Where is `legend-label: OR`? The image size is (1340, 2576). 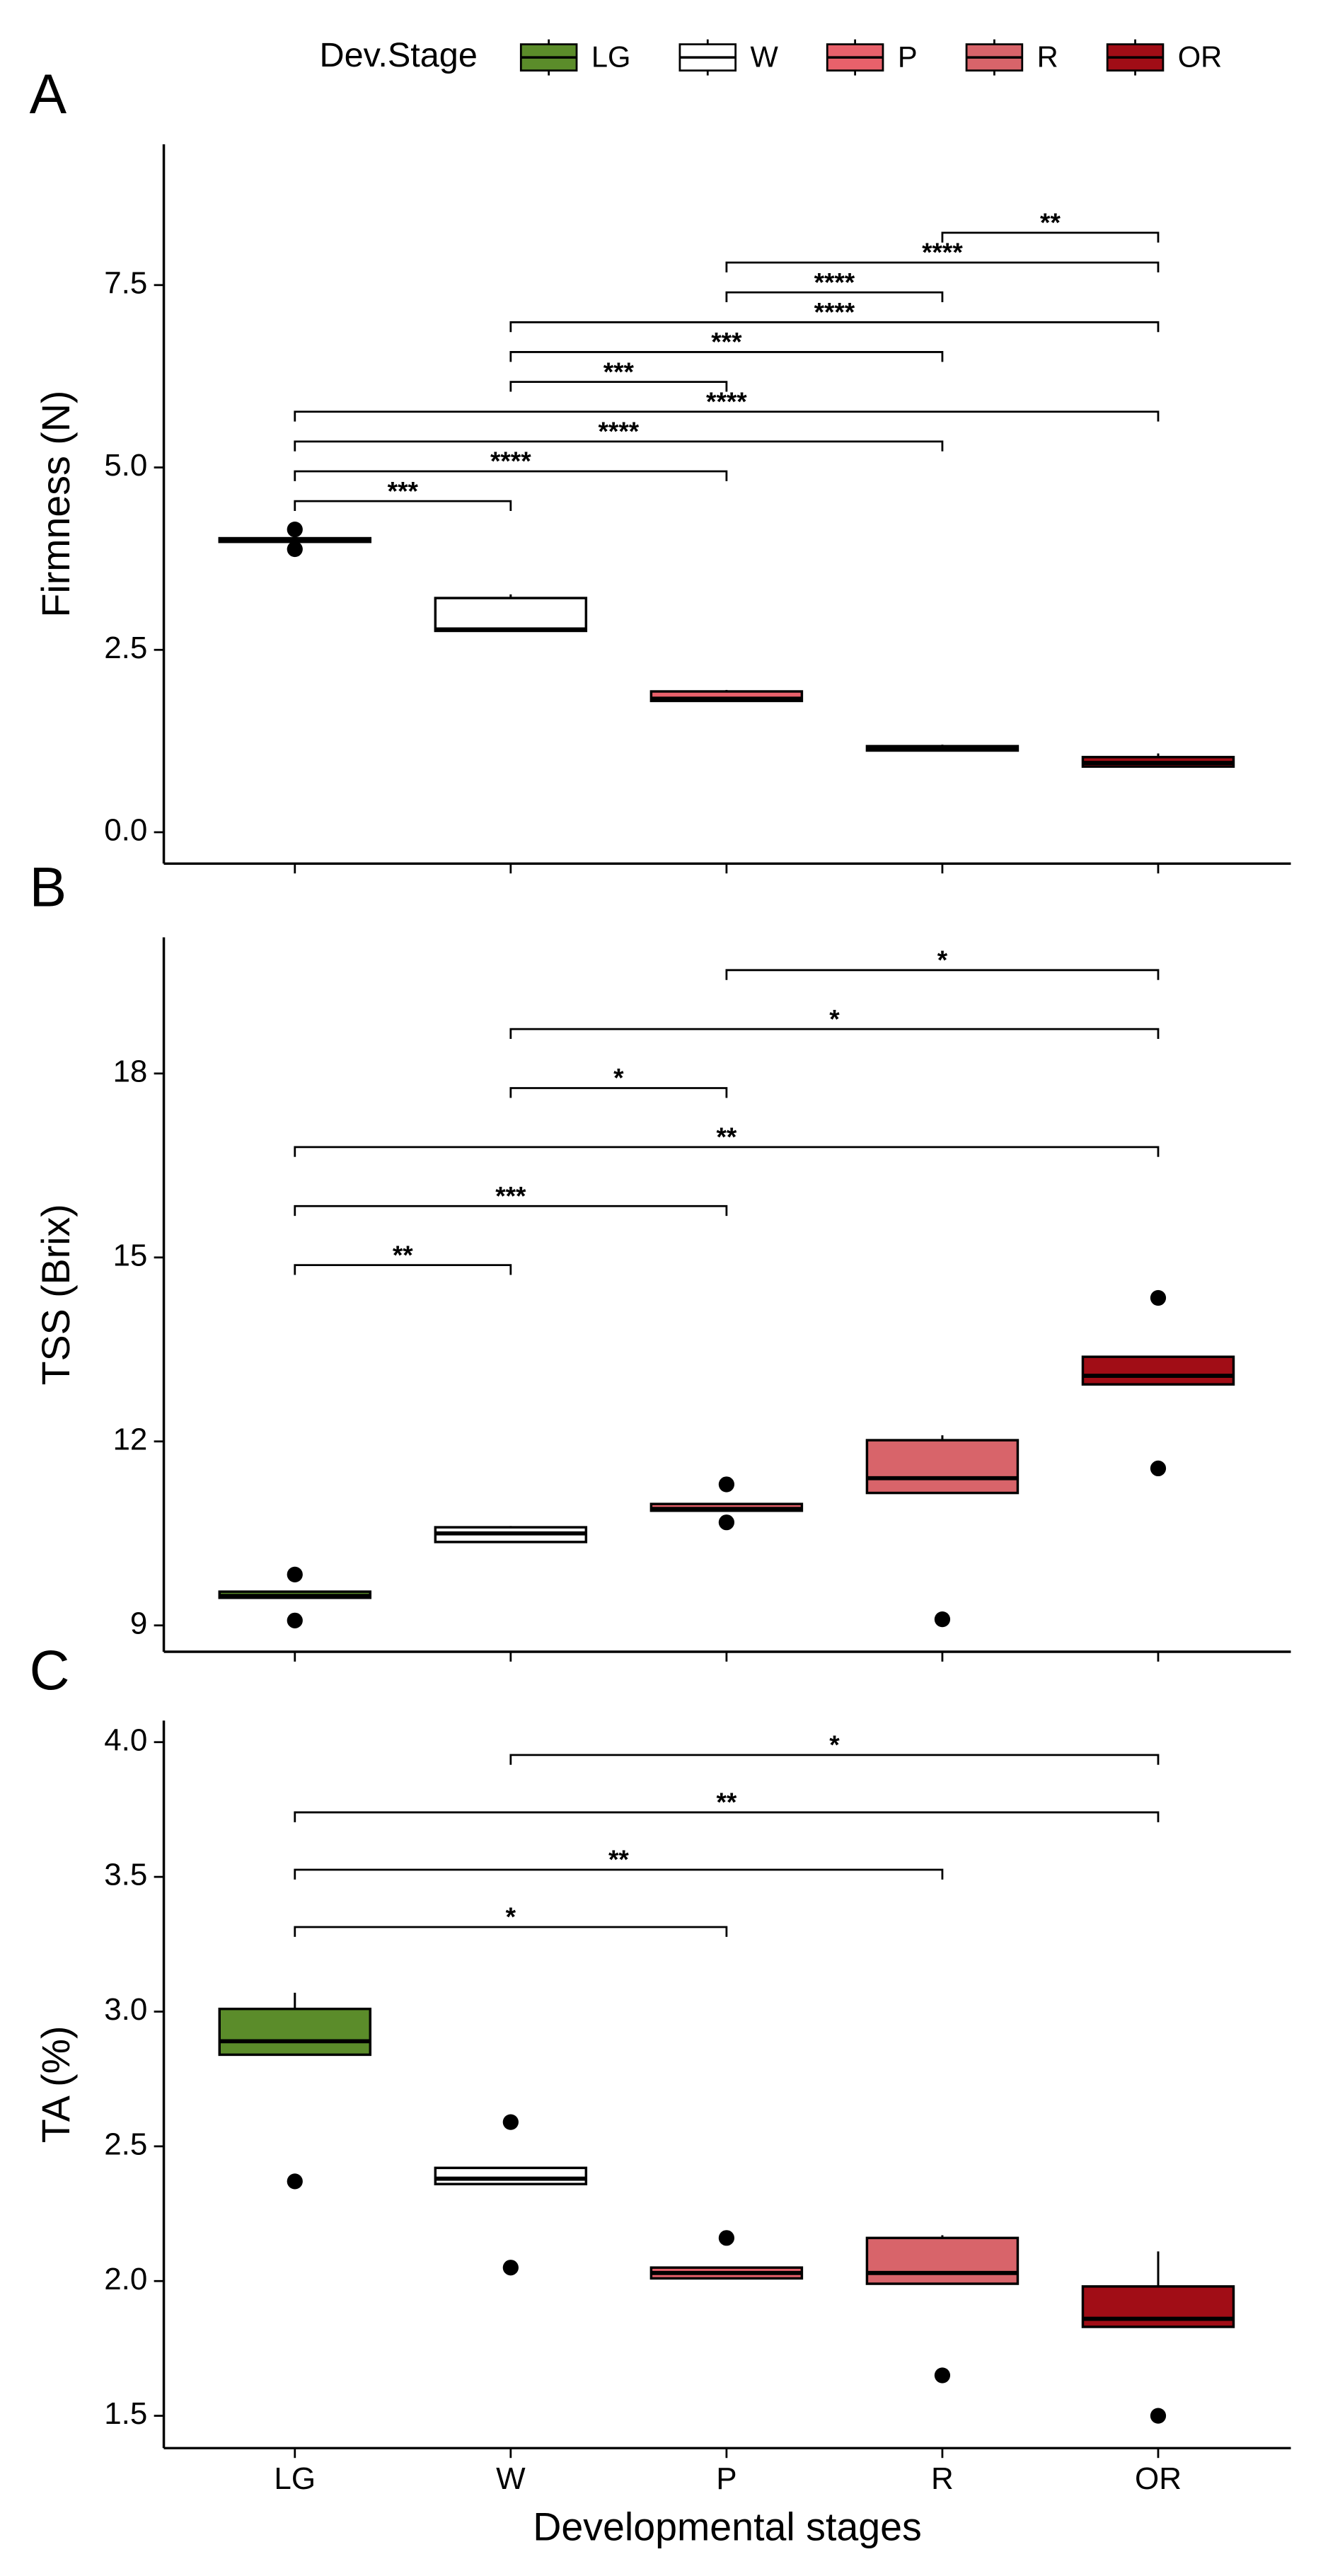 legend-label: OR is located at coordinates (1200, 57).